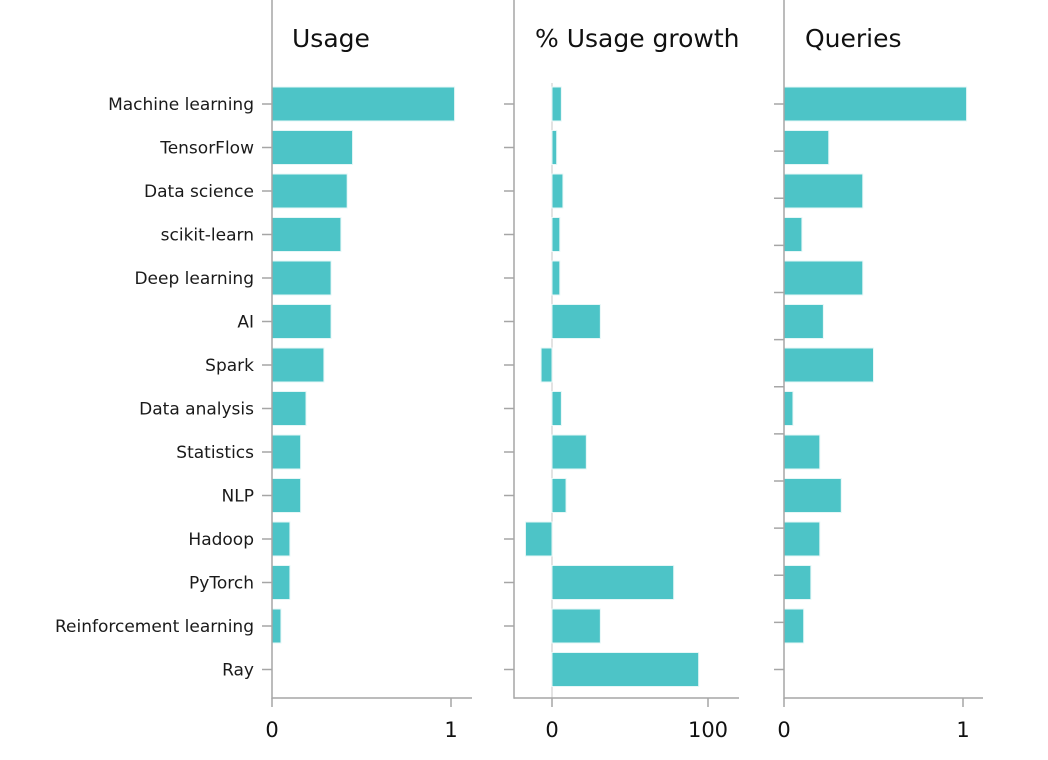 The image size is (1048, 760). Describe the element at coordinates (196, 410) in the screenshot. I see `category-label: Data analysis` at that location.